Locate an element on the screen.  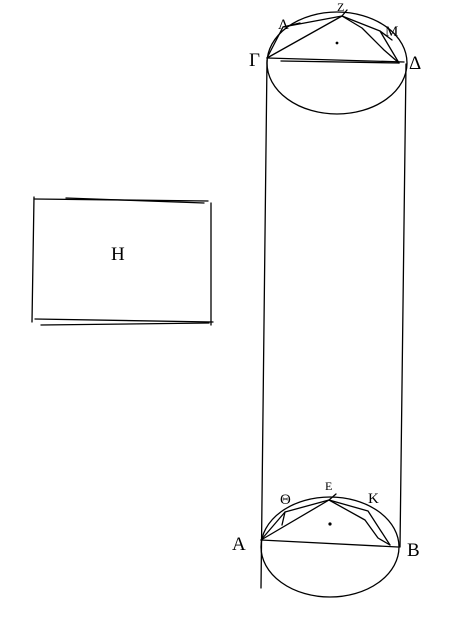
lower-polygon-inner is located at coordinates (325, 522).